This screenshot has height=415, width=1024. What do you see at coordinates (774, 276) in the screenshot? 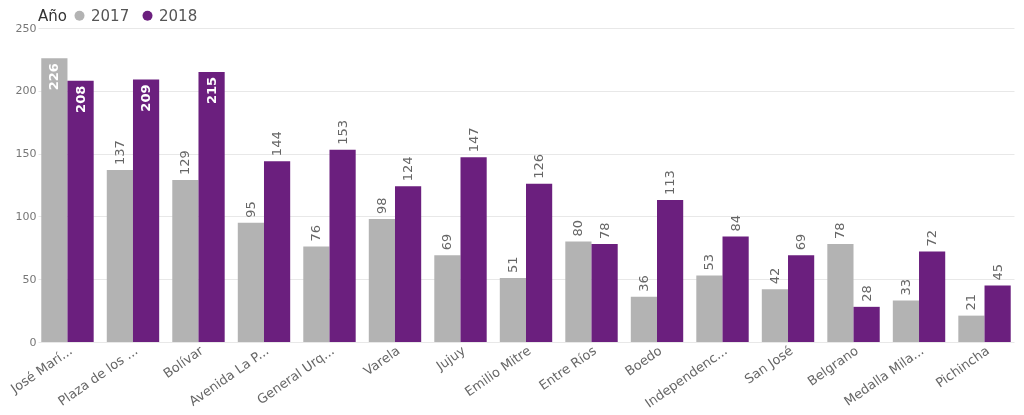
I see `data-label: 42` at bounding box center [774, 276].